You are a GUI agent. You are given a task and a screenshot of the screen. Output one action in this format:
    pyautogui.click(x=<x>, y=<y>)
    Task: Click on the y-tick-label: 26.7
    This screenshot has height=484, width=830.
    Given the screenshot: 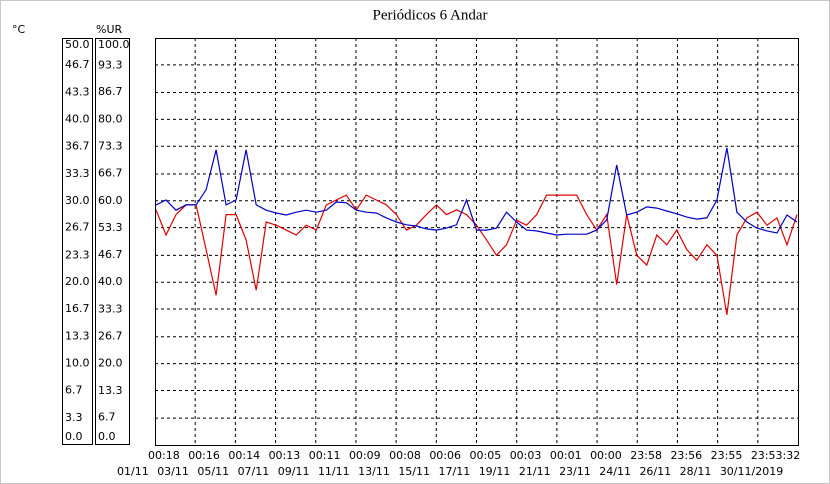 What is the action you would take?
    pyautogui.click(x=77, y=227)
    